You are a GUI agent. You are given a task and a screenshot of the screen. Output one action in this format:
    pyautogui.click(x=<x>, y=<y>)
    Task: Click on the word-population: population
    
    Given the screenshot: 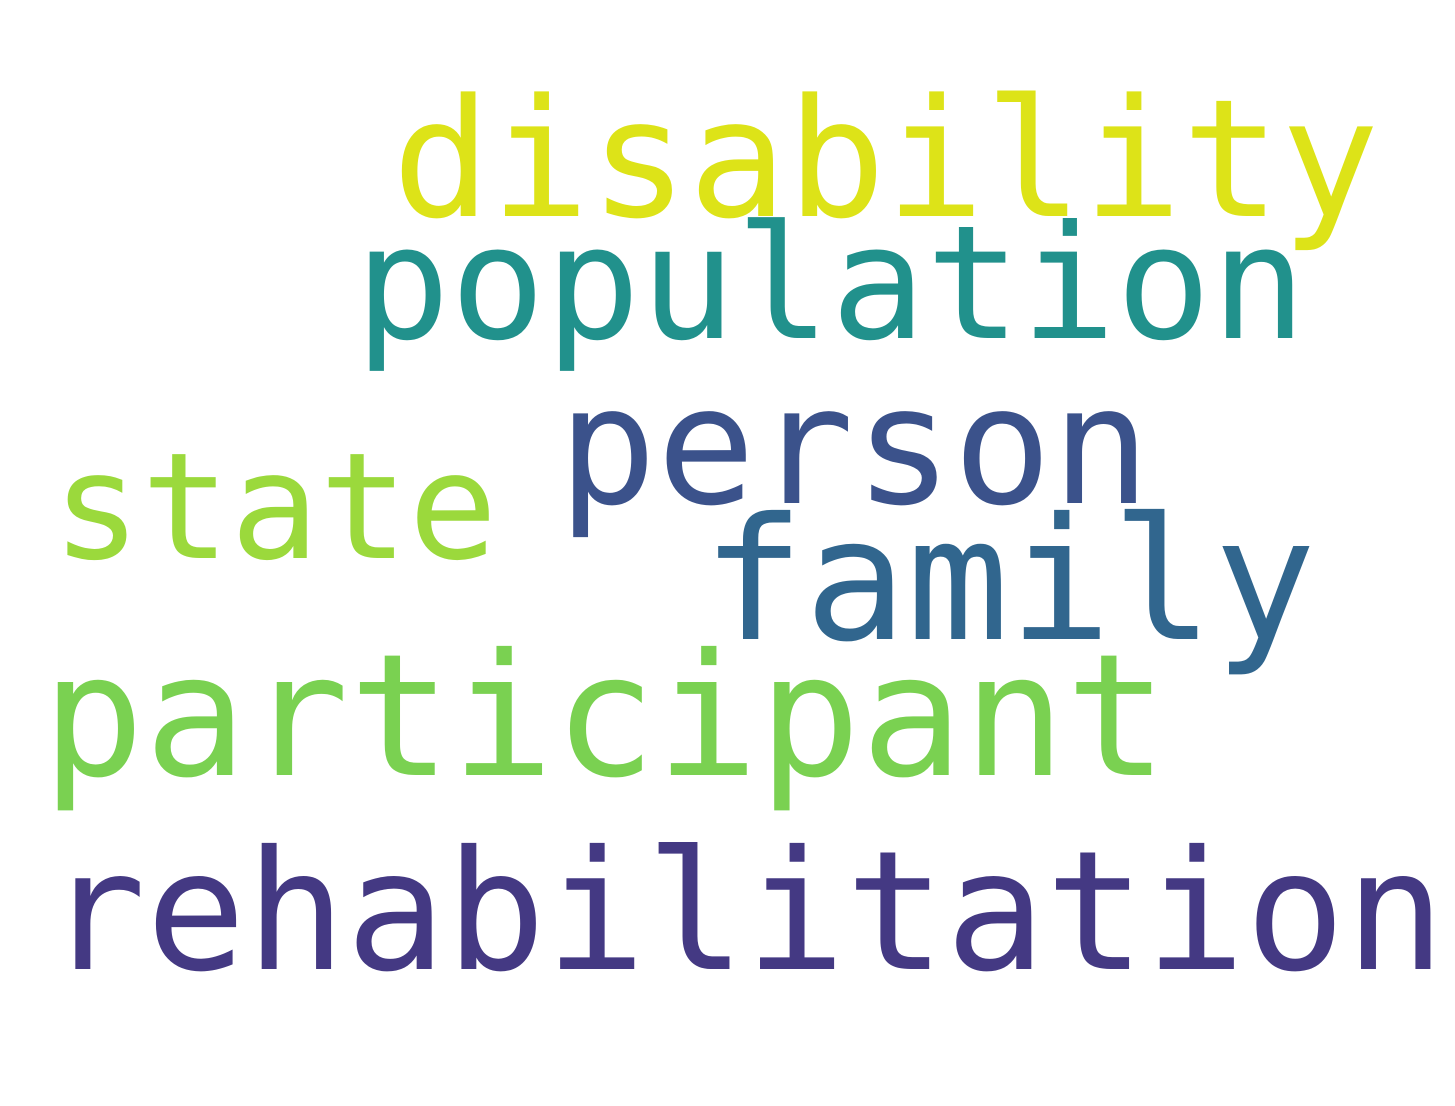 What is the action you would take?
    pyautogui.click(x=831, y=284)
    